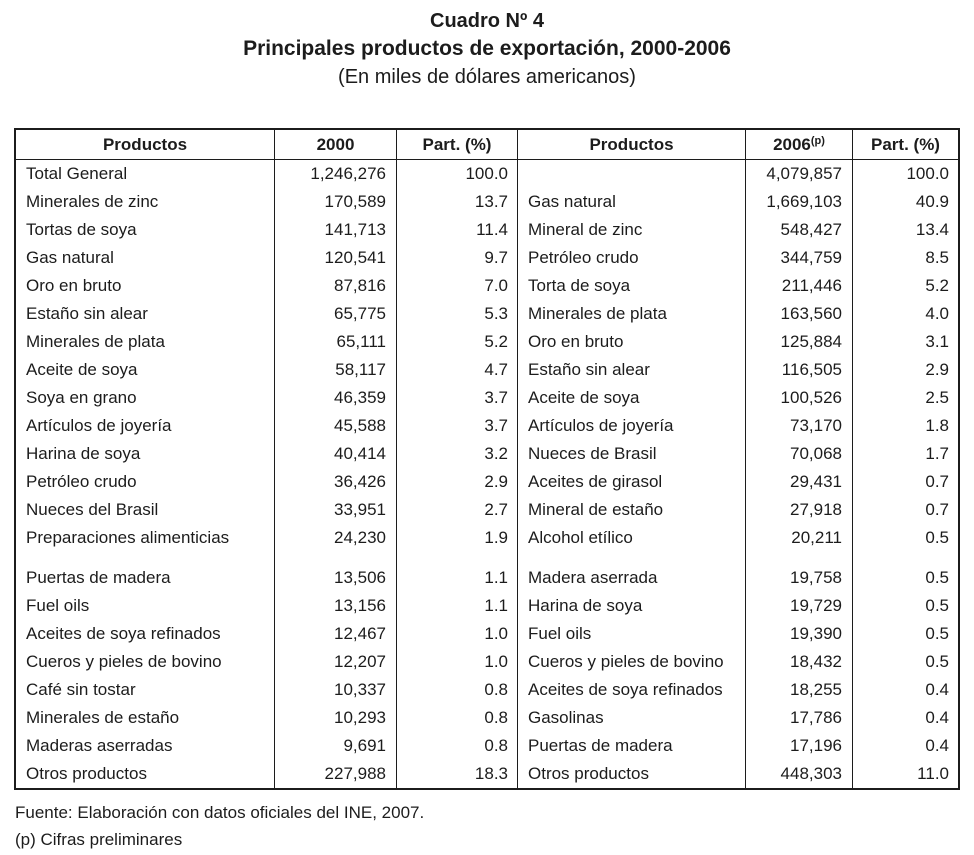 The width and height of the screenshot is (974, 855). Describe the element at coordinates (799, 538) in the screenshot. I see `value-cell: 20,211` at that location.